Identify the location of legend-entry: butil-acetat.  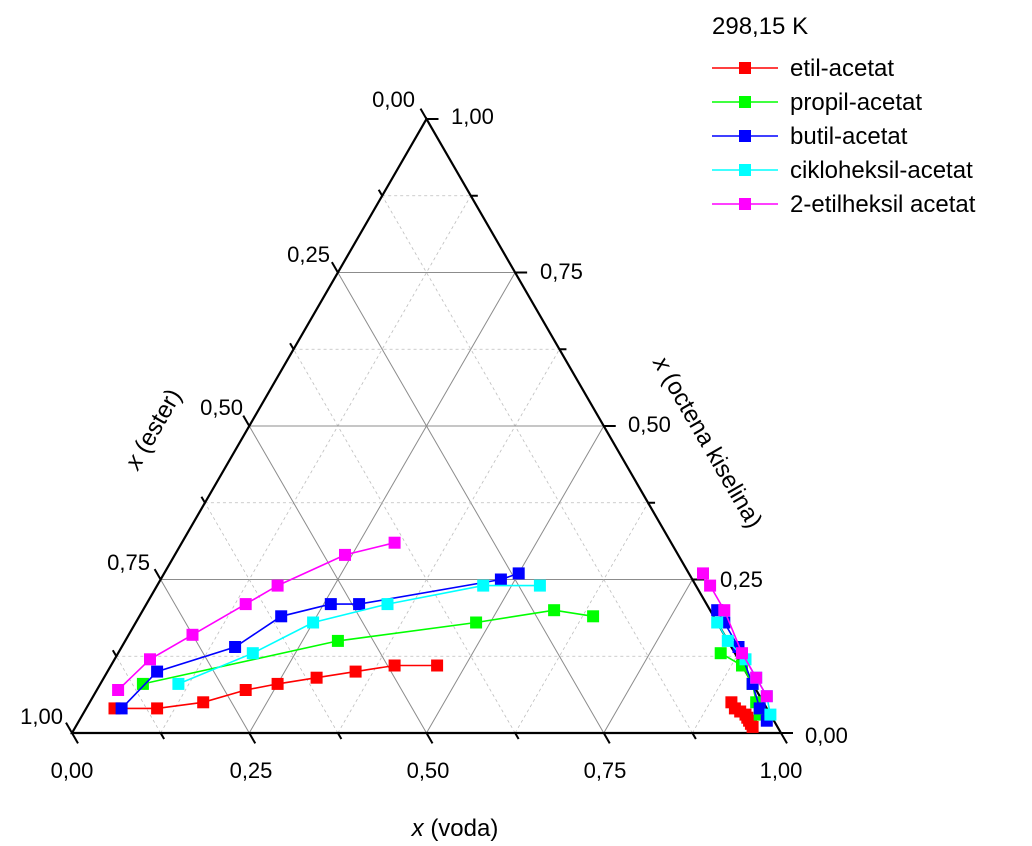
(810, 136).